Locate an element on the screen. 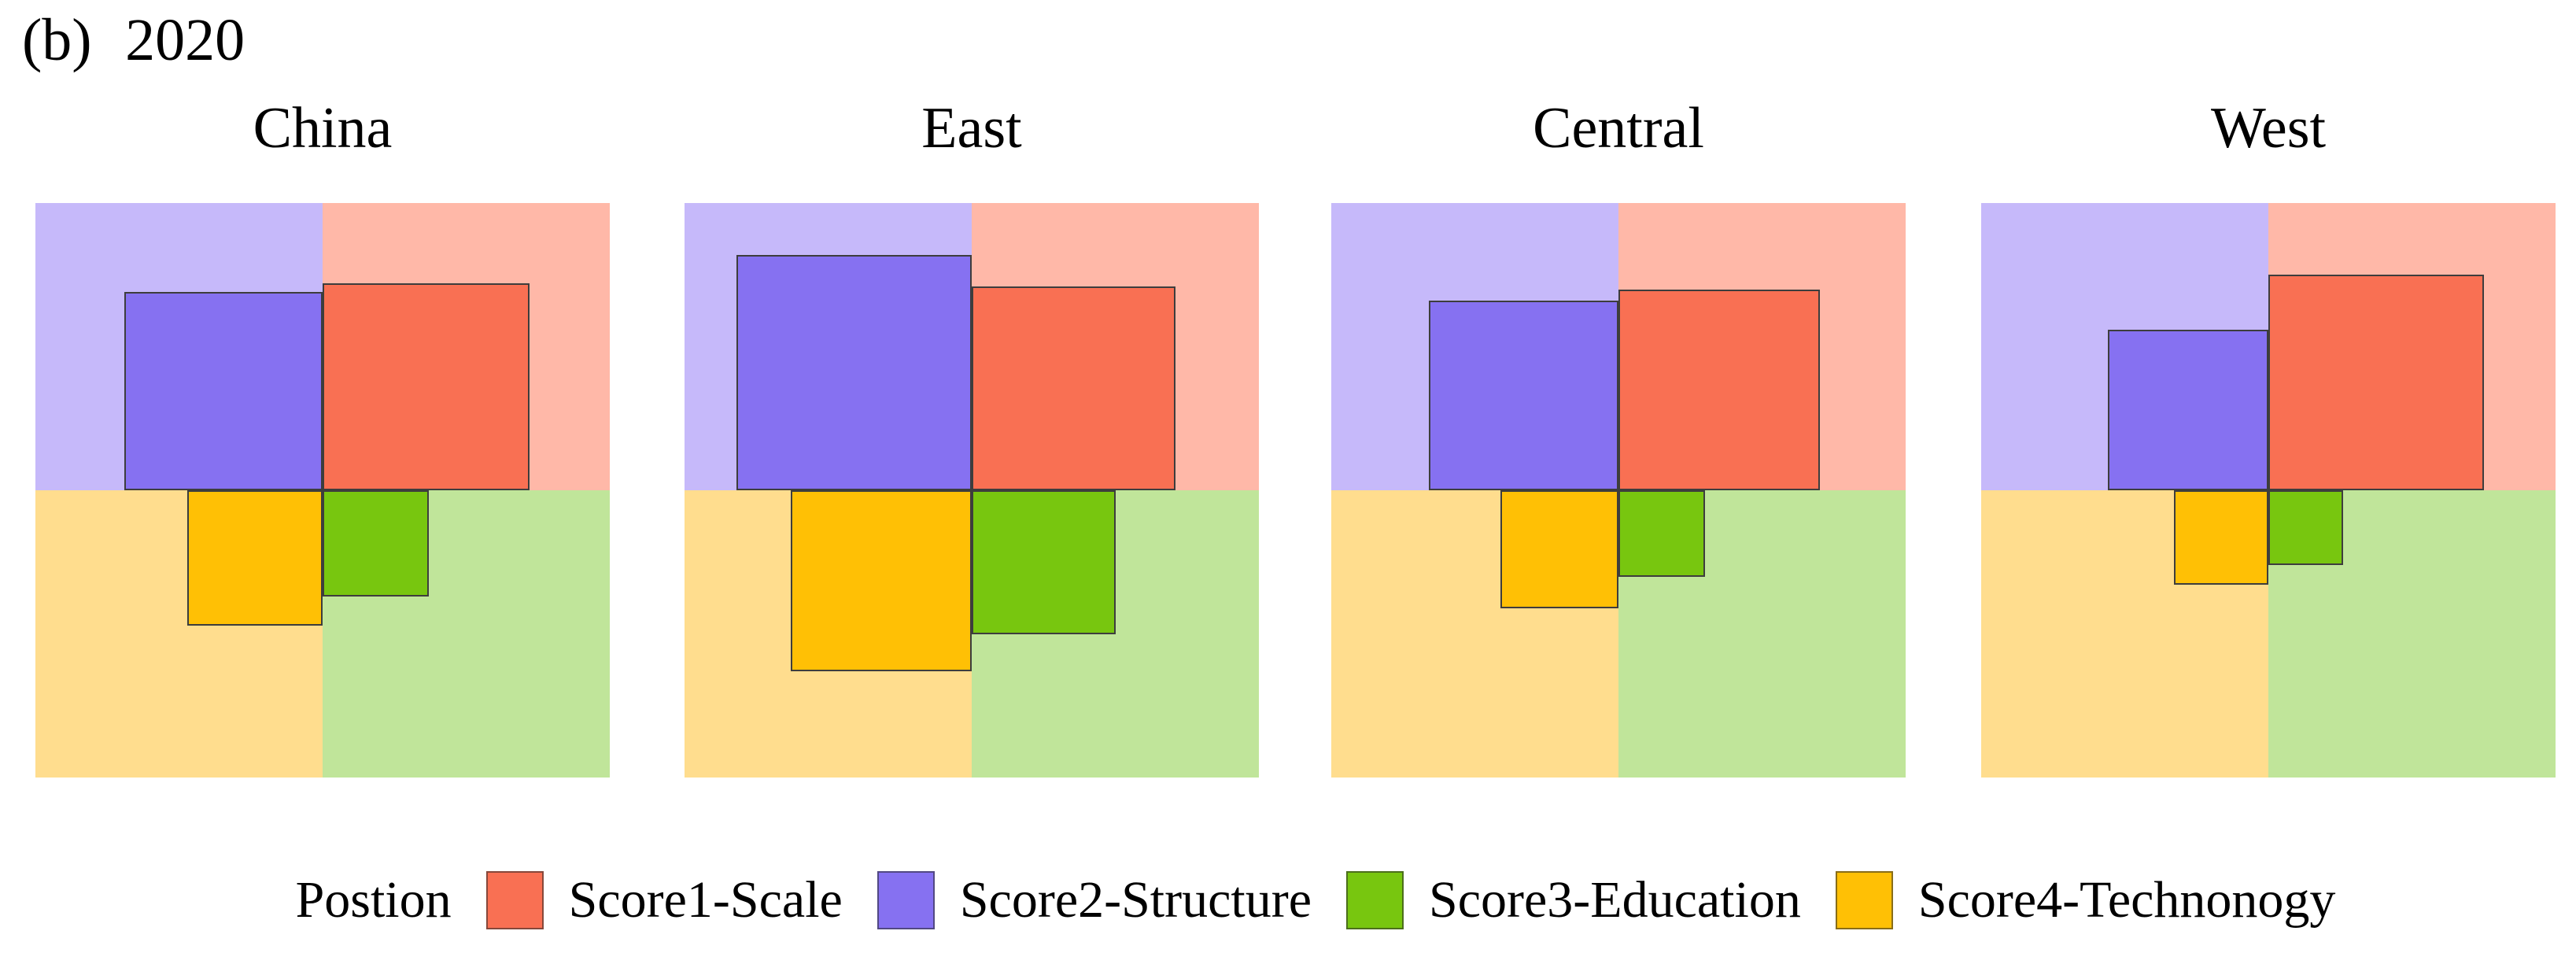 The image size is (2576, 953). panel-west is located at coordinates (2268, 490).